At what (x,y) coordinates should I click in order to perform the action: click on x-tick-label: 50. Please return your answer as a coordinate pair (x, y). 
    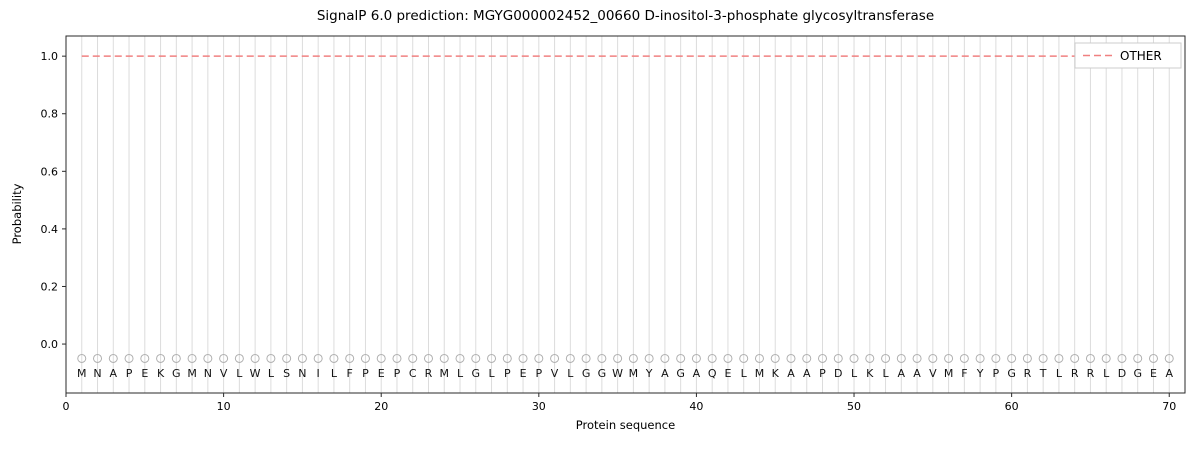
    Looking at the image, I should click on (854, 406).